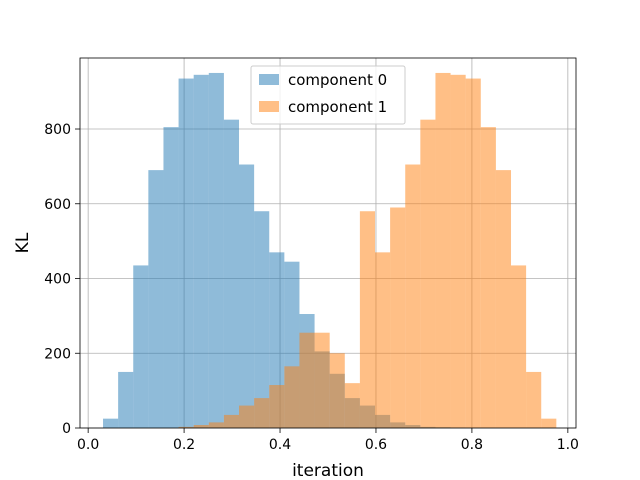  Describe the element at coordinates (57, 354) in the screenshot. I see `y-tick-label: 200` at that location.